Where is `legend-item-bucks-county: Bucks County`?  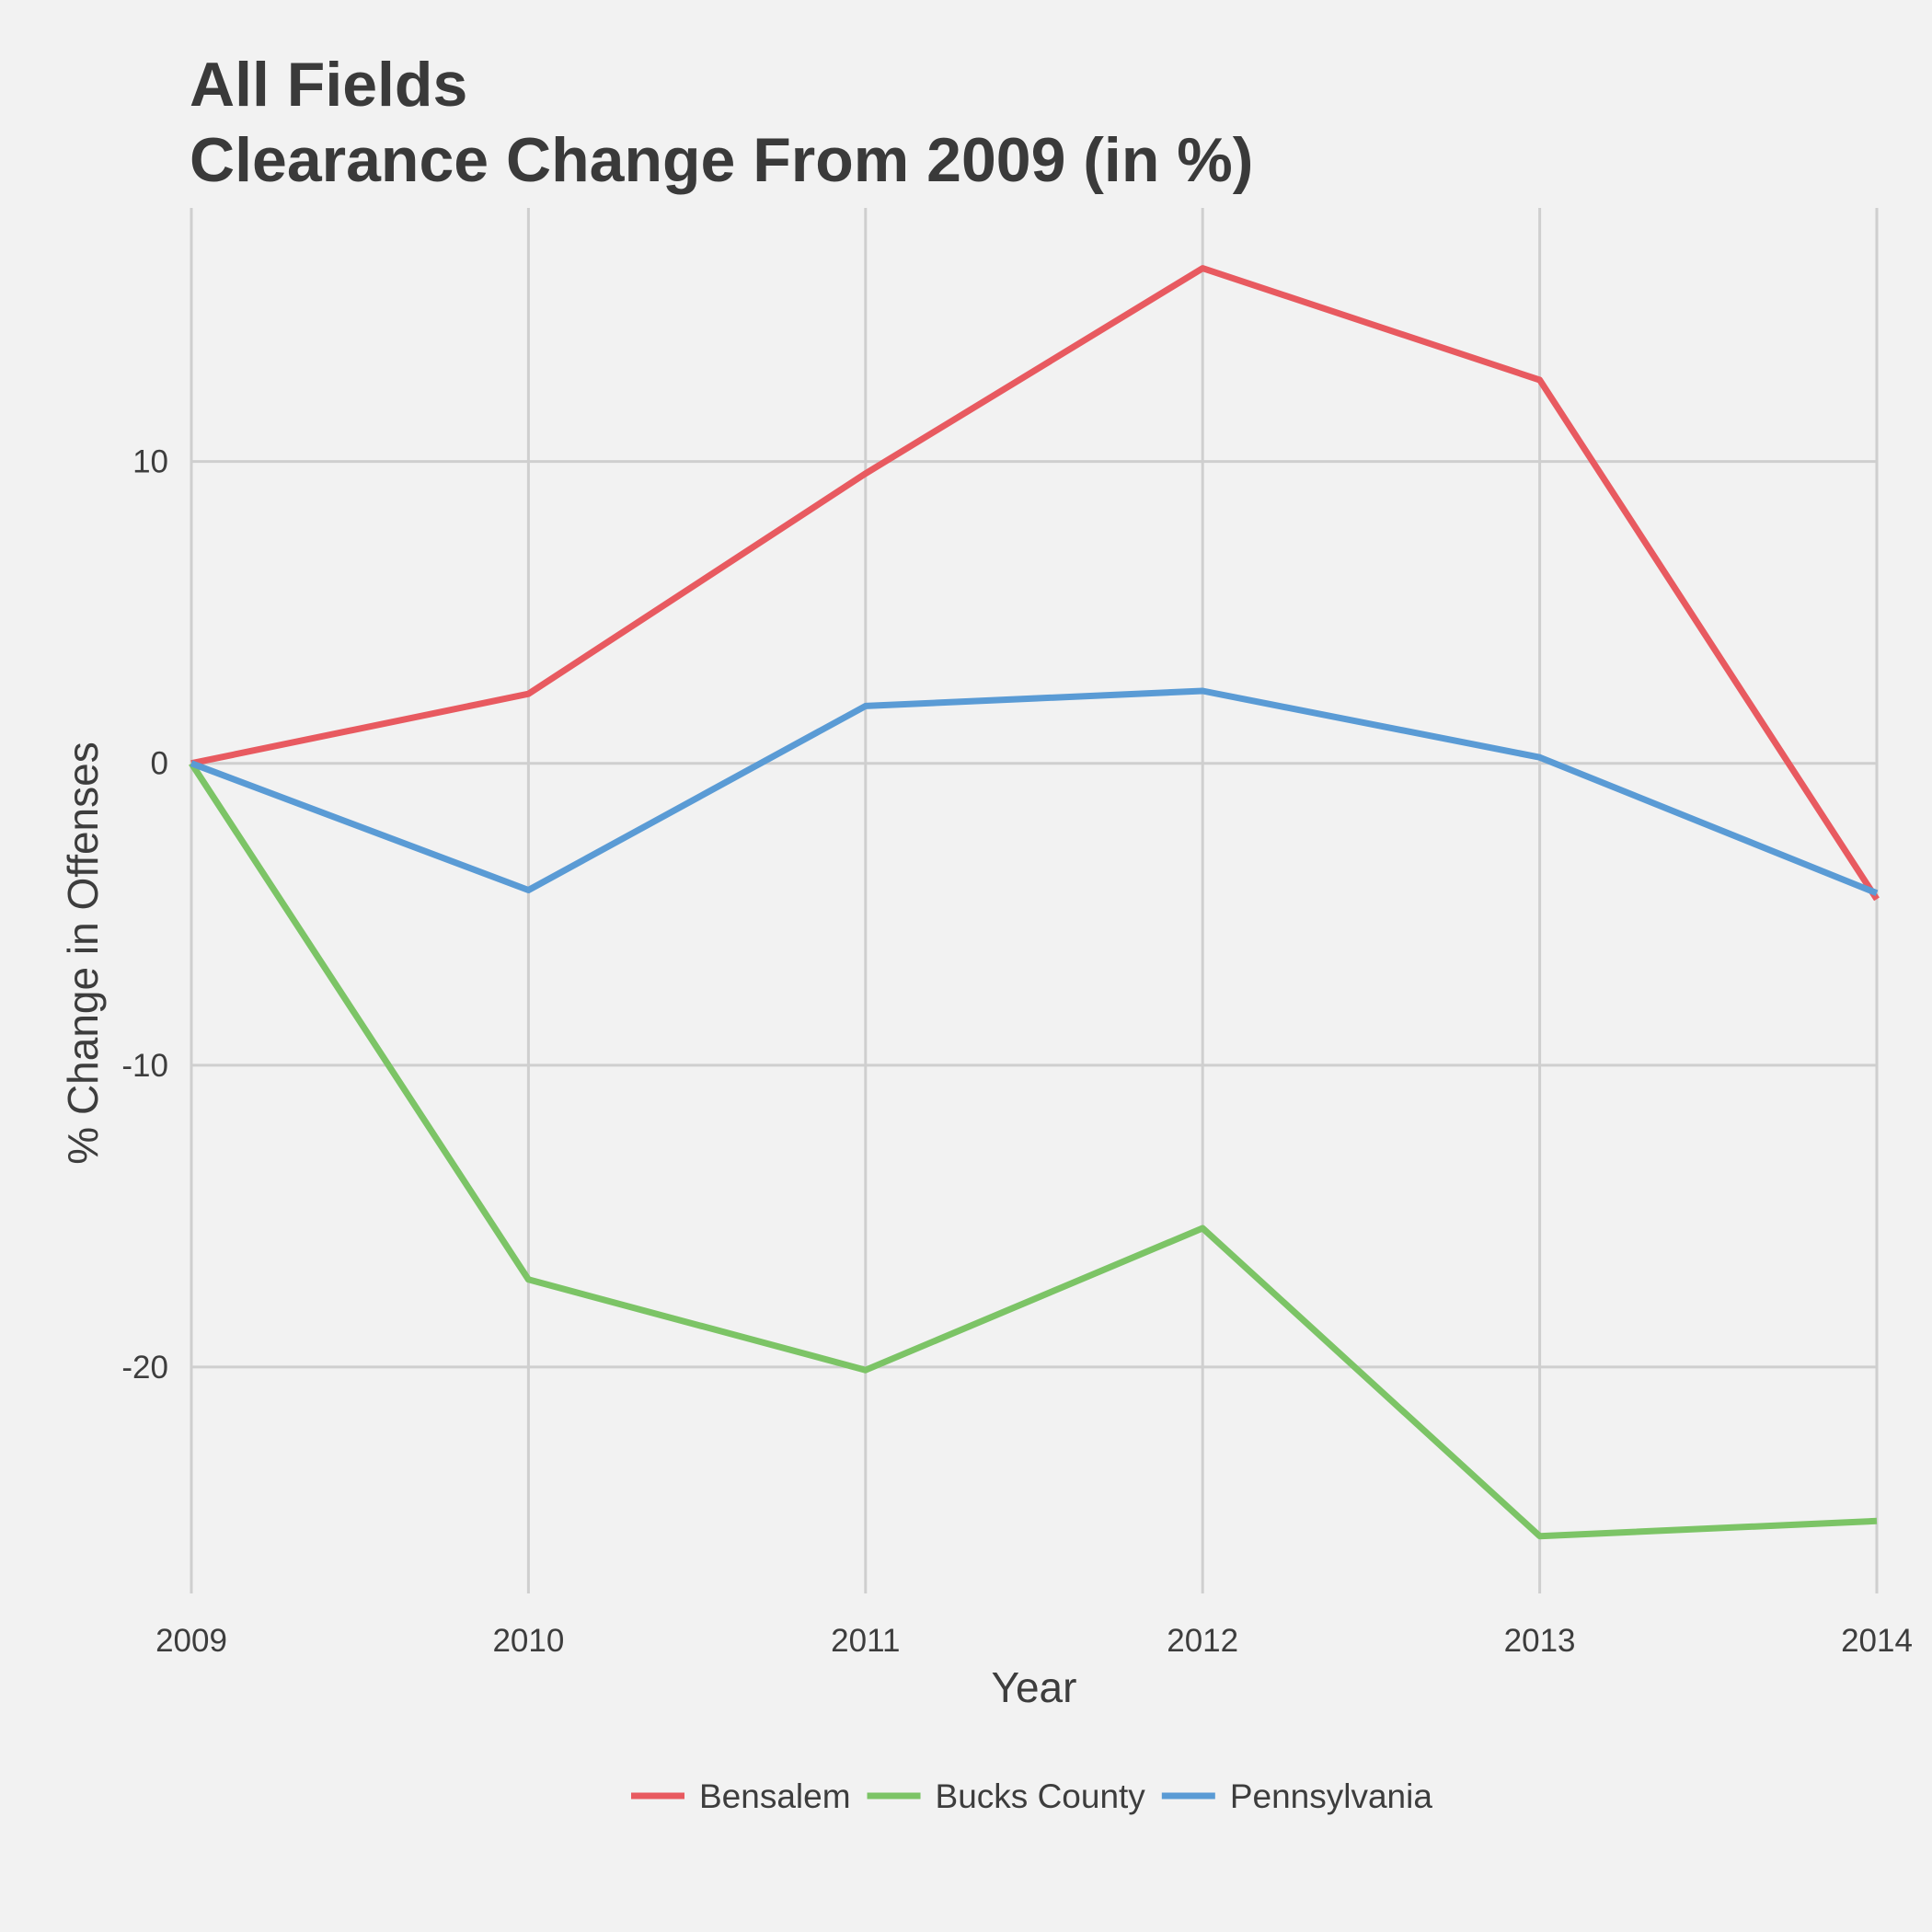 legend-item-bucks-county: Bucks County is located at coordinates (1006, 1796).